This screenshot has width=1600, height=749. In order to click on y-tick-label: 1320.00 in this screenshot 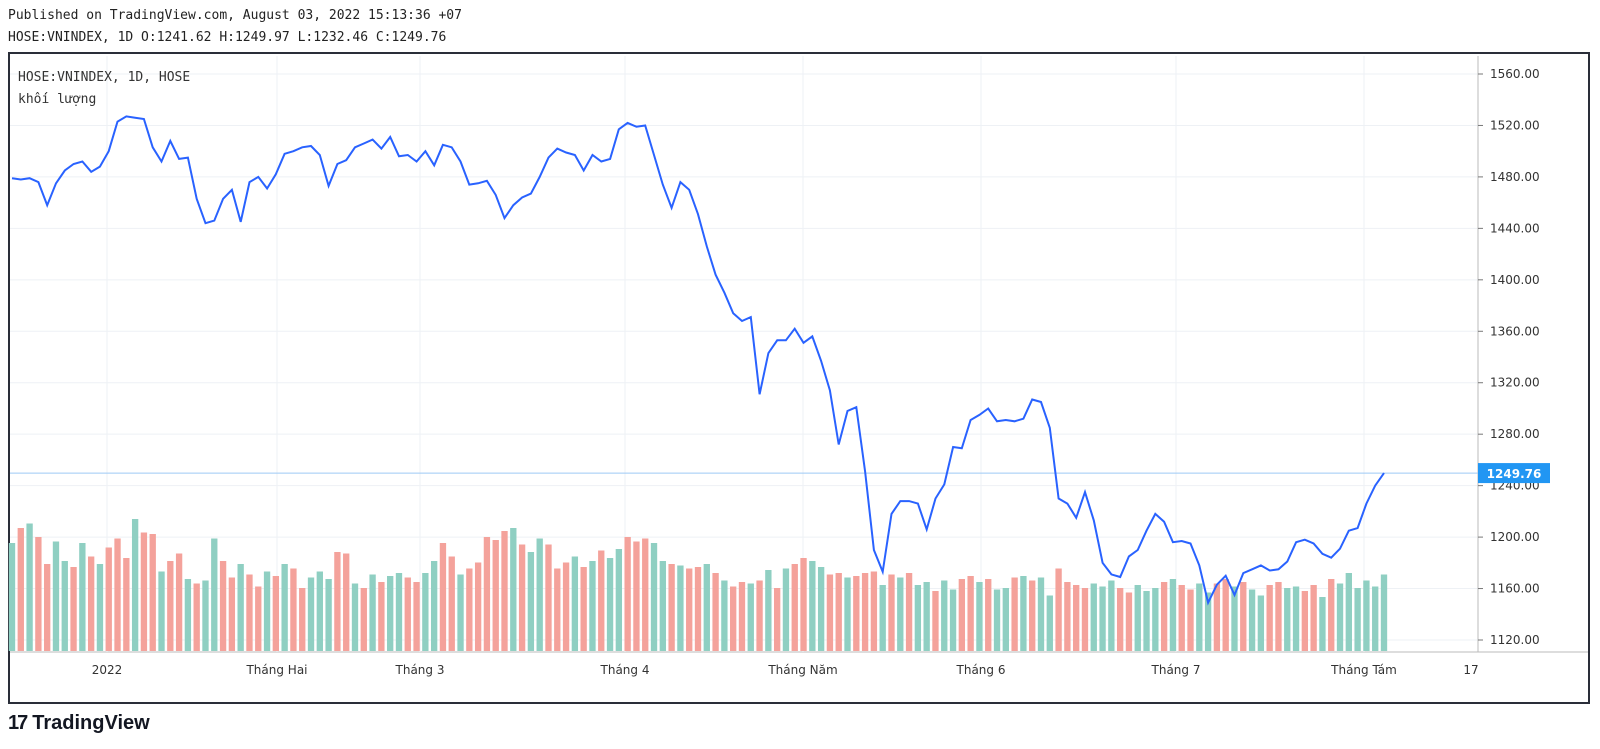, I will do `click(1515, 383)`.